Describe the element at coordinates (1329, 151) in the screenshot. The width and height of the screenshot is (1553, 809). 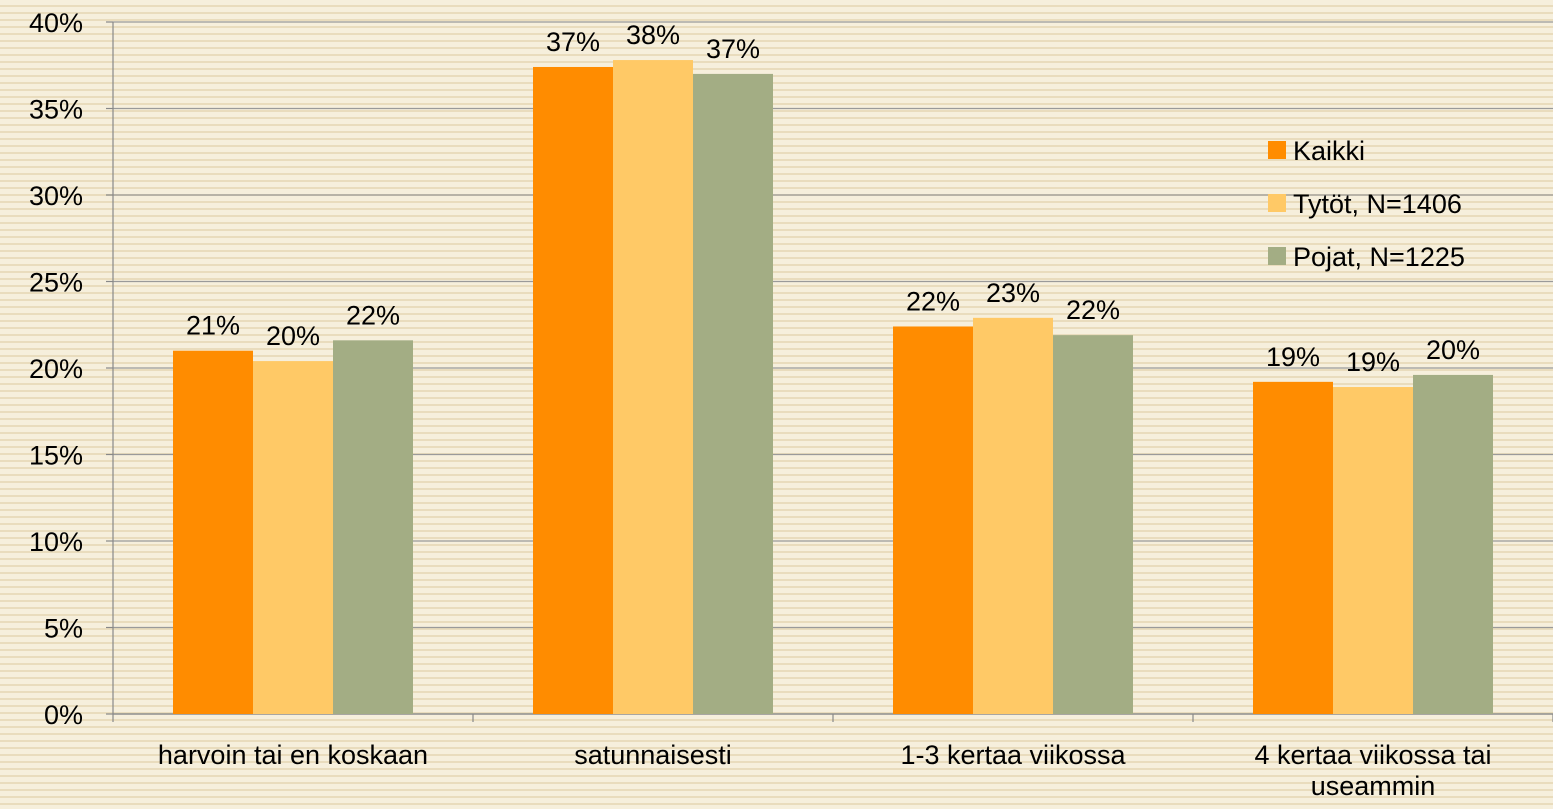
I see `legend-label: Kaikki` at that location.